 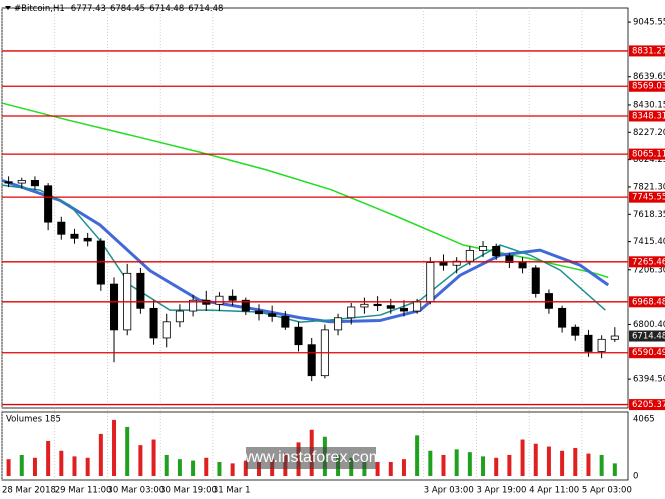 What do you see at coordinates (88, 9) in the screenshot?
I see `open: 6777.43` at bounding box center [88, 9].